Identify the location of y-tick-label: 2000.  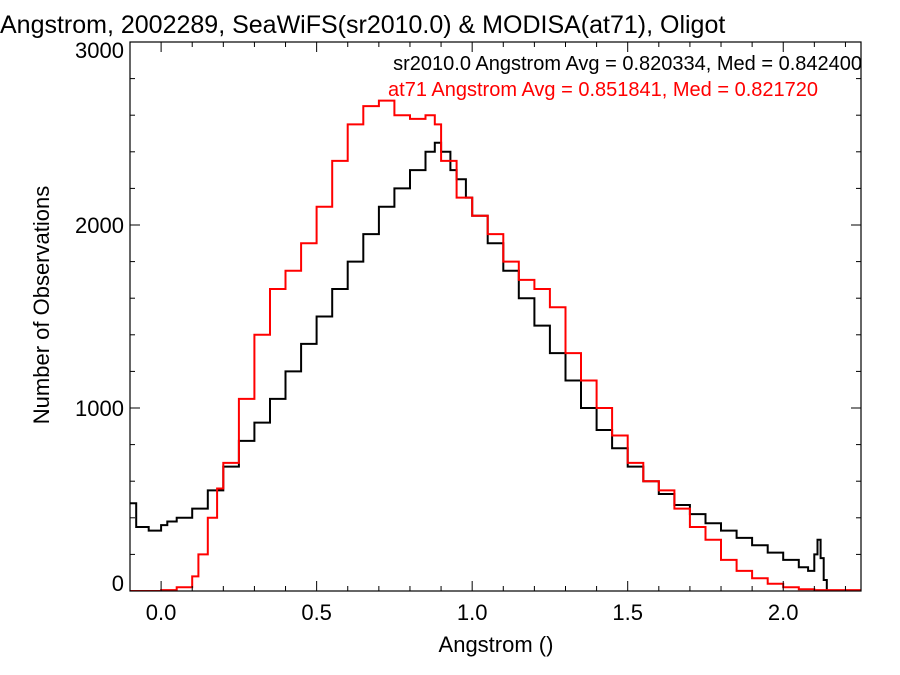
(99, 225).